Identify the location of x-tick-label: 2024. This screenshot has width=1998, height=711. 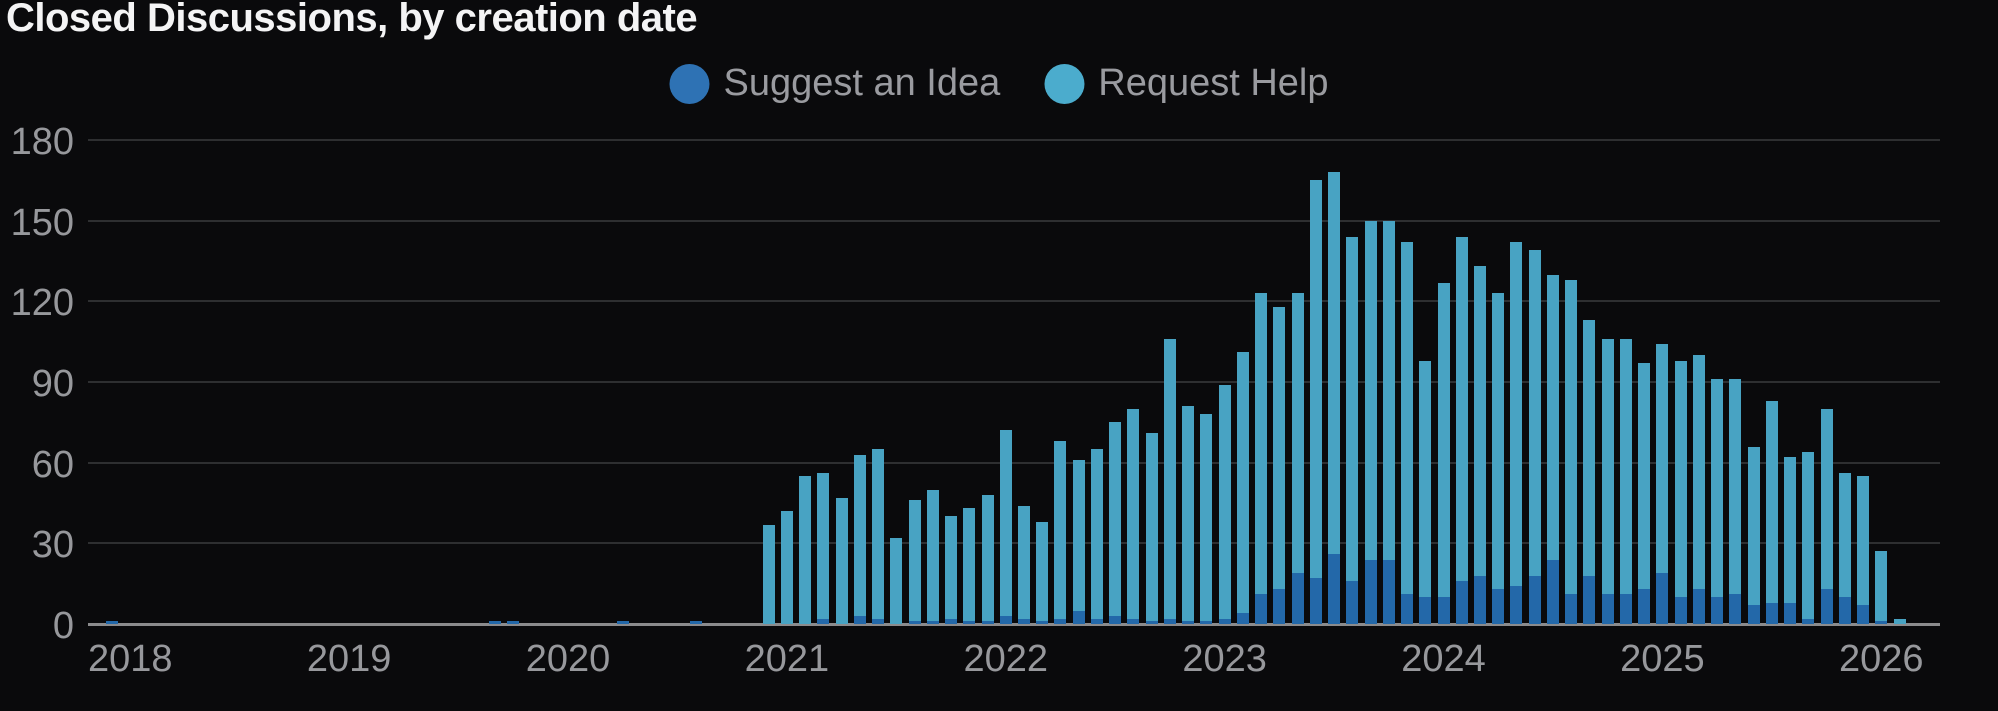
(1443, 659).